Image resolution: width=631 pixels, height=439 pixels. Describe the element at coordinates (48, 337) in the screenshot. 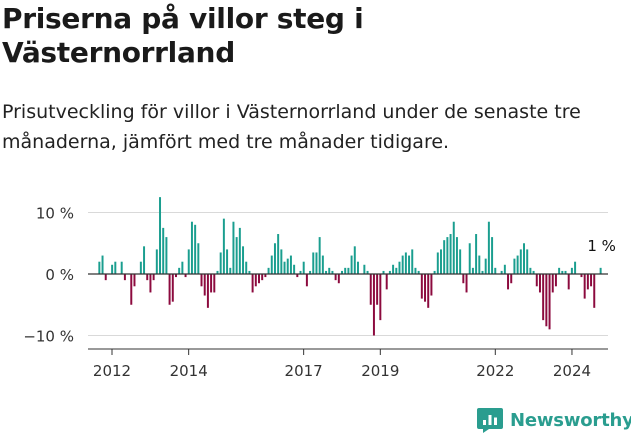

I see `y-tick-label: −10 %` at that location.